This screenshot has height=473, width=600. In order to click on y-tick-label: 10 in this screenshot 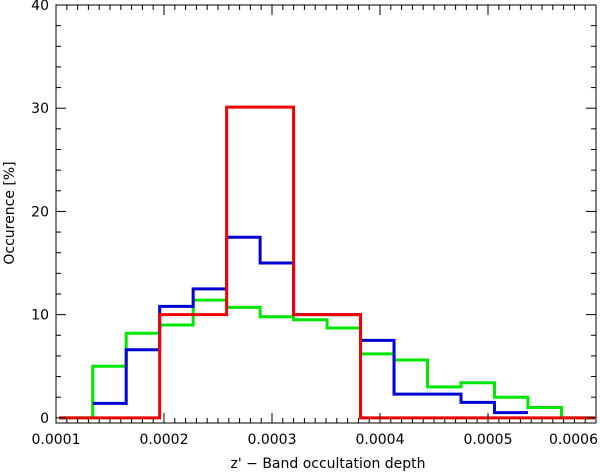, I will do `click(40, 316)`.